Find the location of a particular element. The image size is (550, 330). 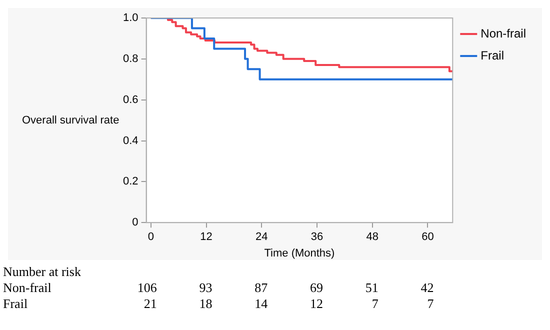

text: Number at risk is located at coordinates (42, 272).